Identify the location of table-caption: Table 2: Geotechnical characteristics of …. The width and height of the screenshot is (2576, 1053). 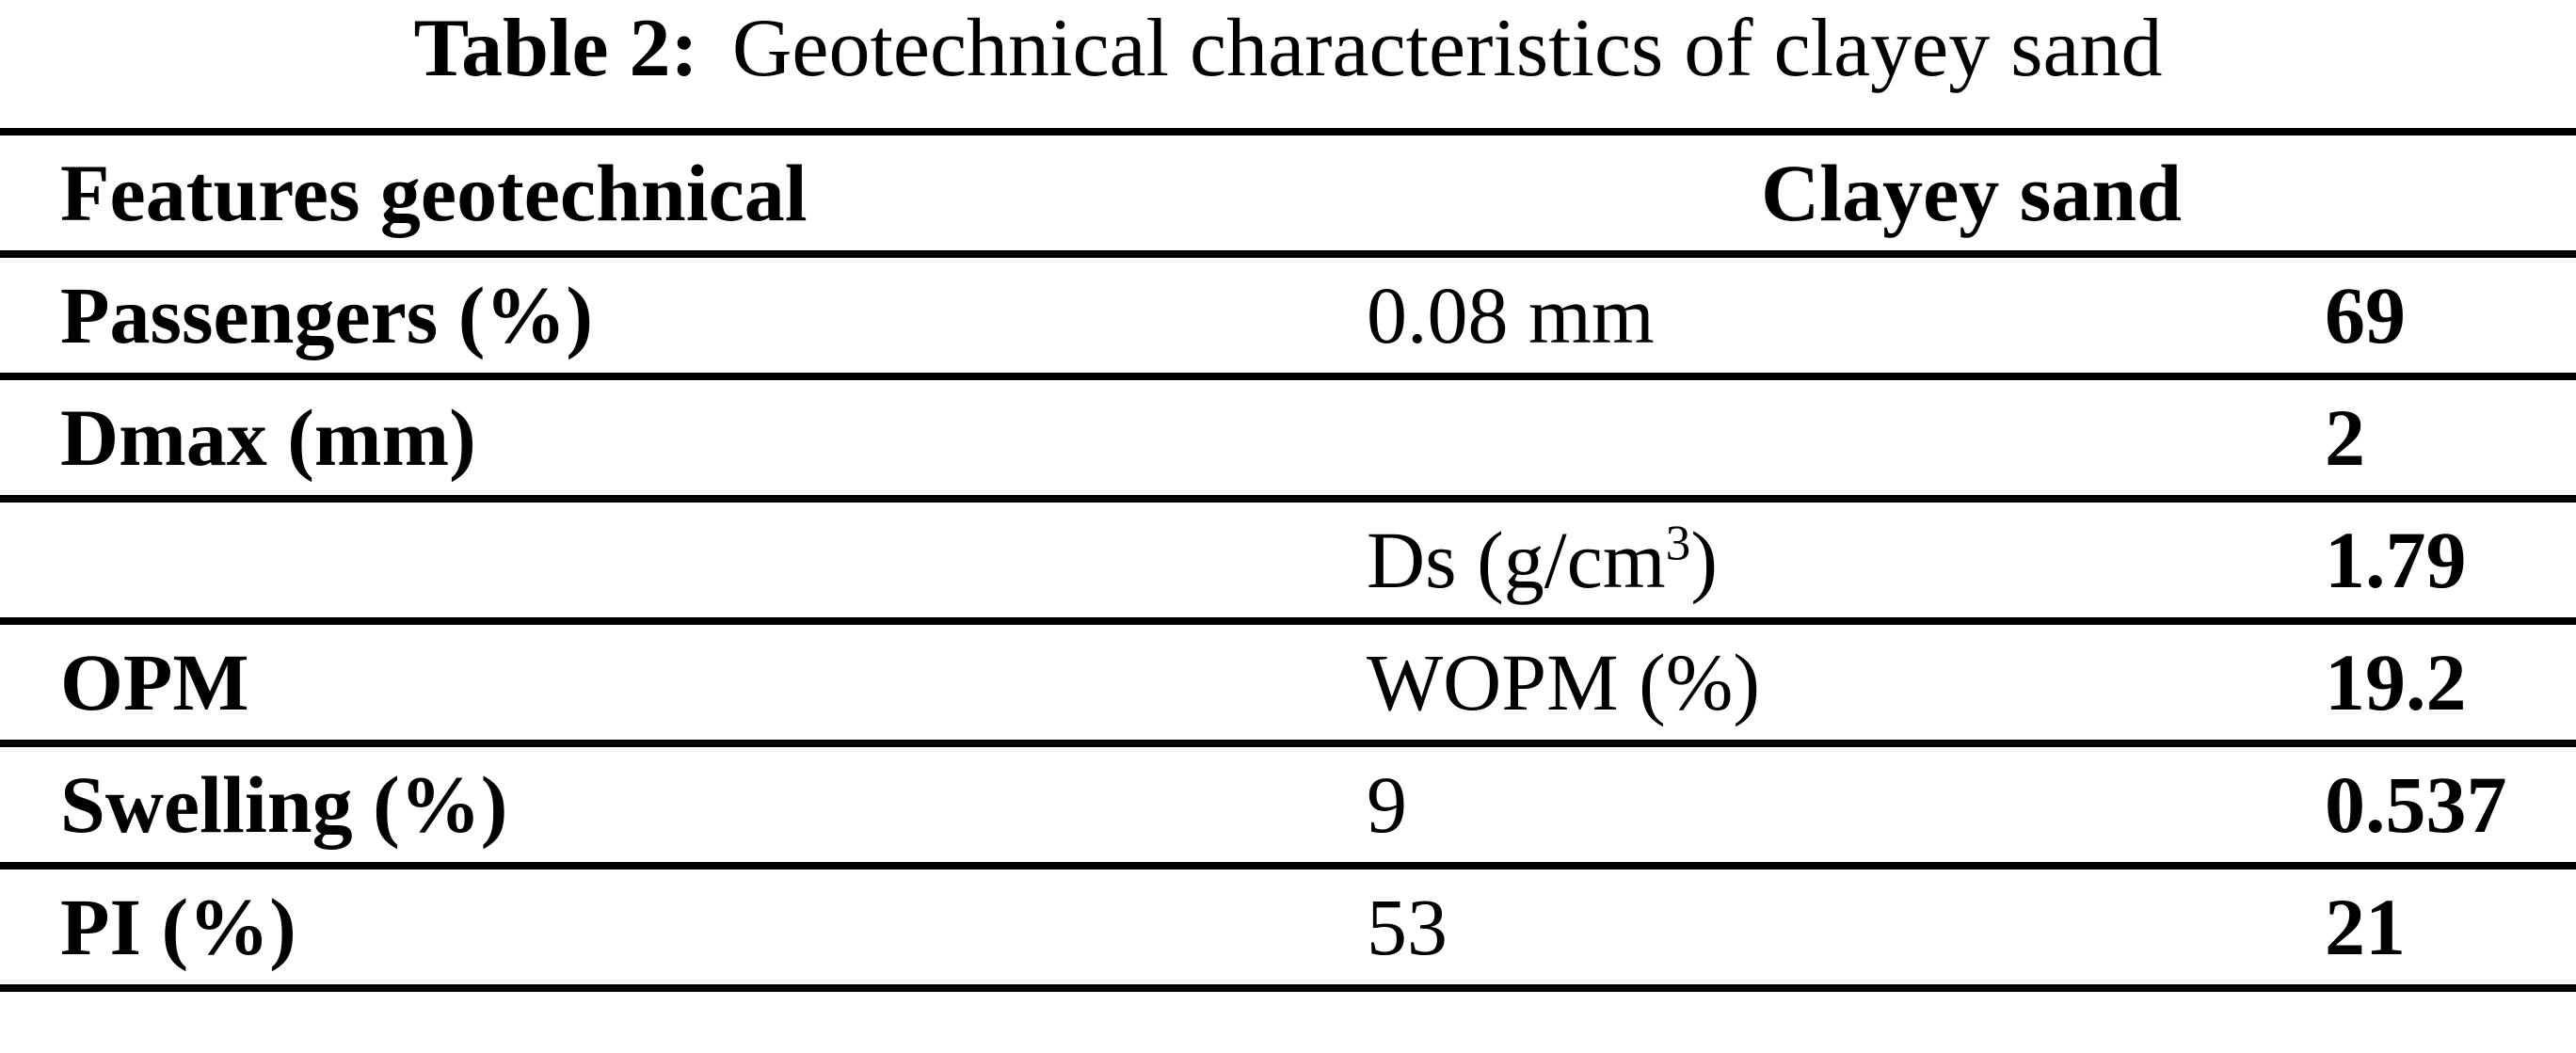
(1288, 64).